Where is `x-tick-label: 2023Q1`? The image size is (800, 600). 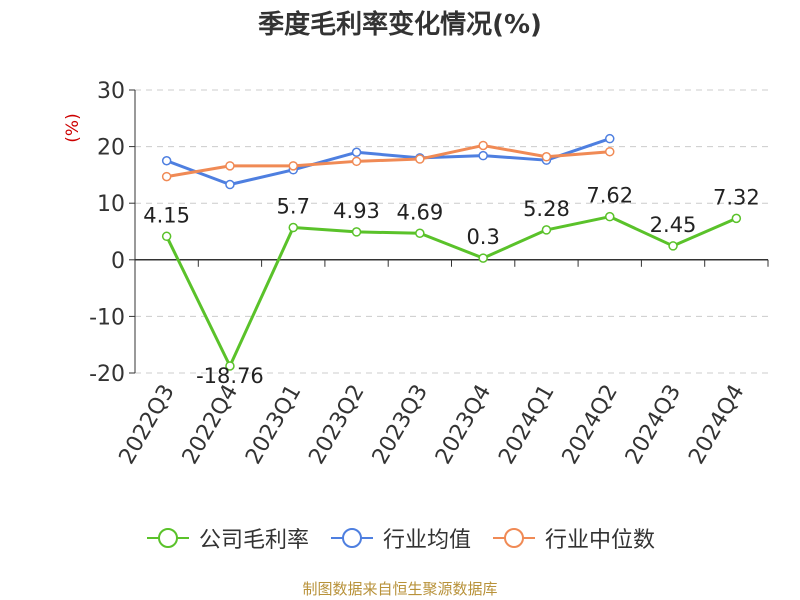 x-tick-label: 2023Q1 is located at coordinates (273, 425).